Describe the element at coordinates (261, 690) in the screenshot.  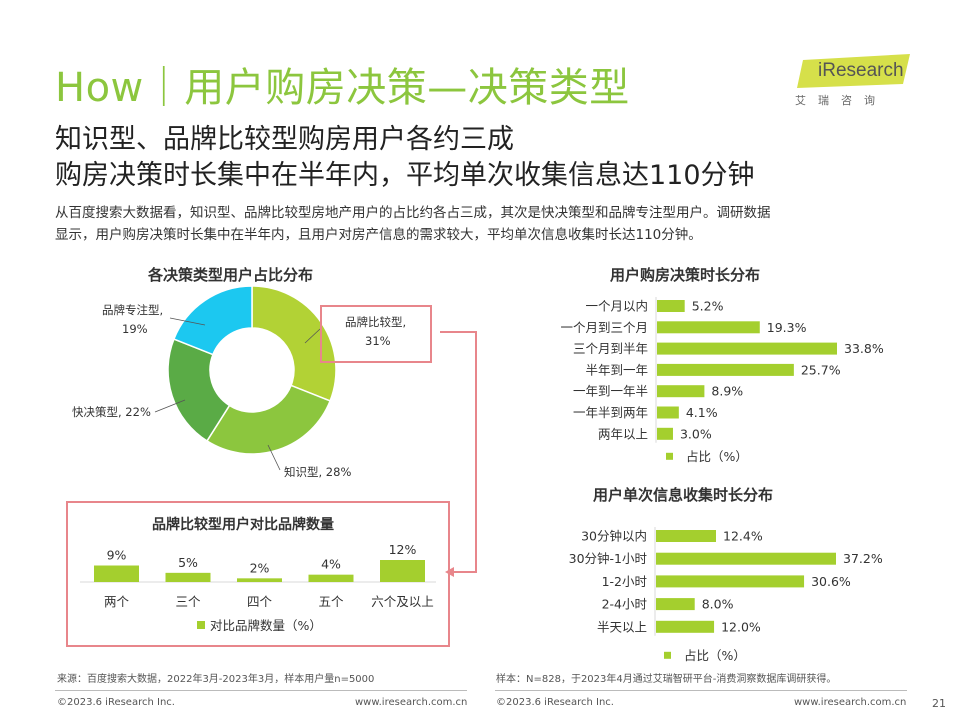
I see `footer-divider-left` at that location.